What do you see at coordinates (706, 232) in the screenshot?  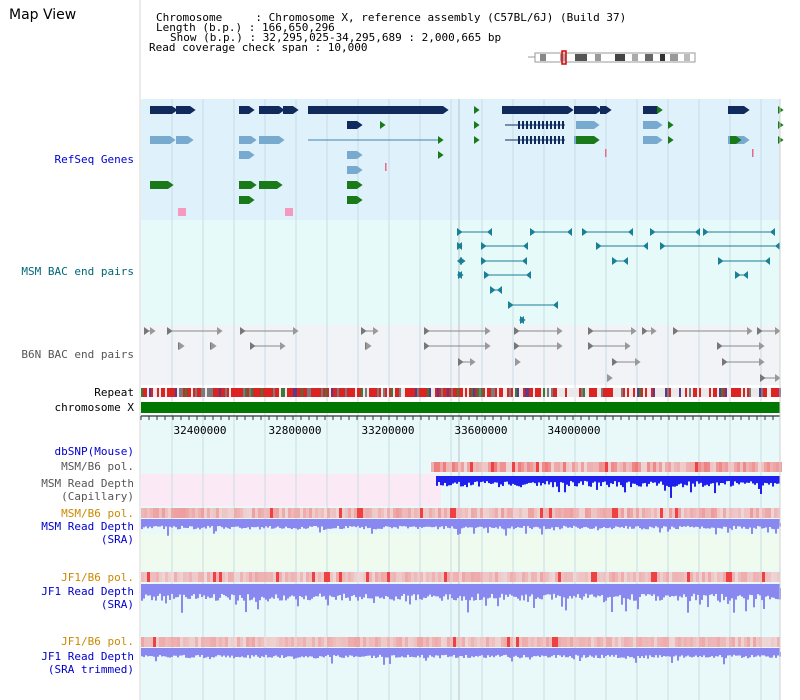 I see `msm-bac-end` at bounding box center [706, 232].